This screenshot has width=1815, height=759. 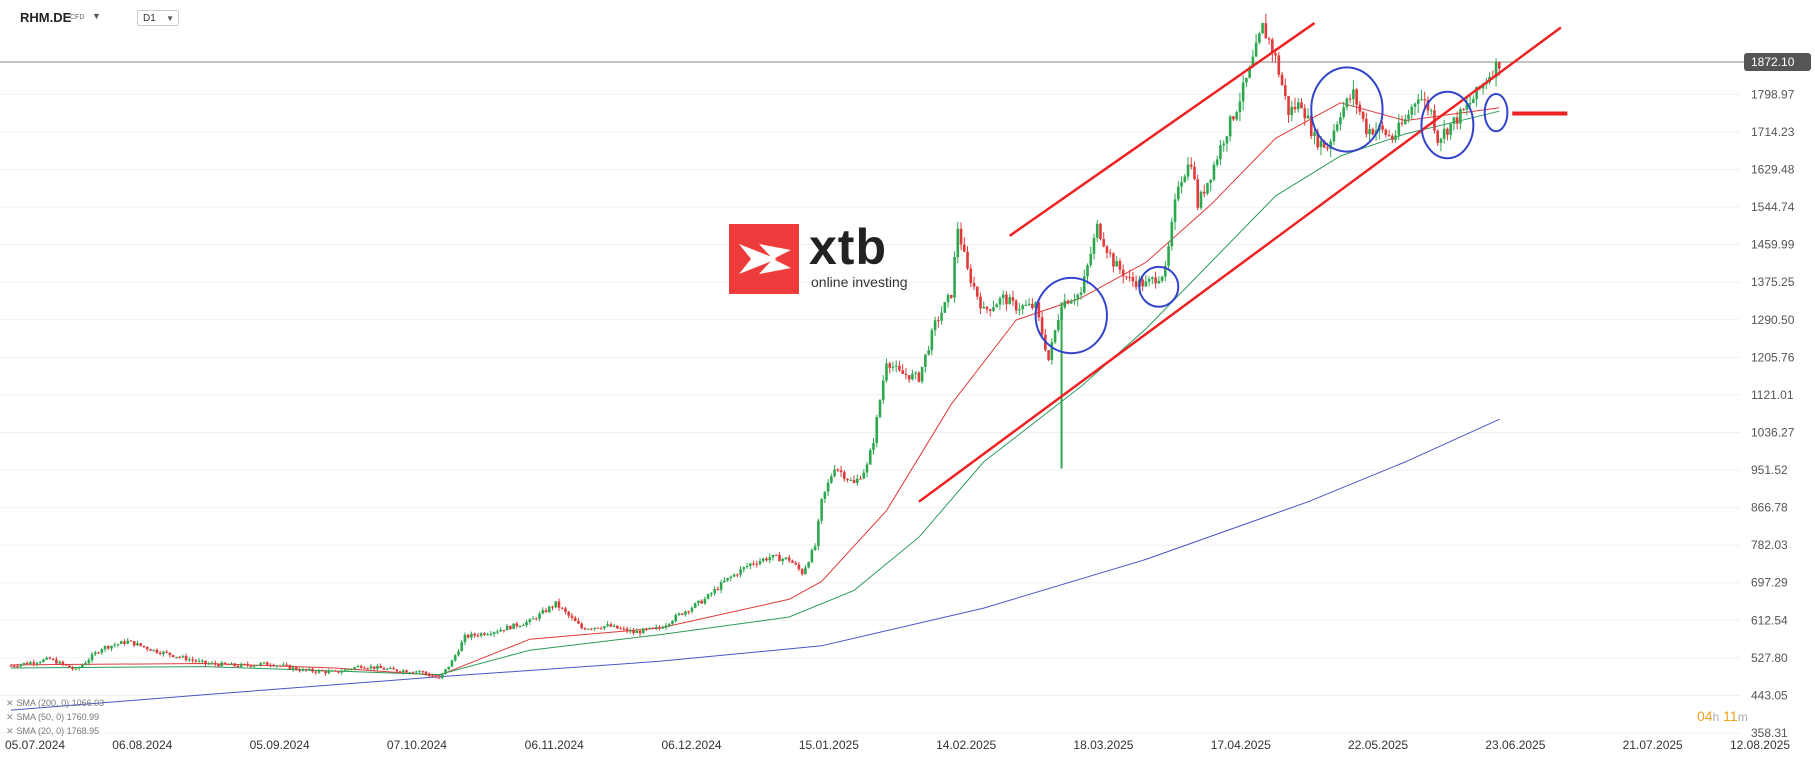 I want to click on channel-upper-line, so click(x=1162, y=129).